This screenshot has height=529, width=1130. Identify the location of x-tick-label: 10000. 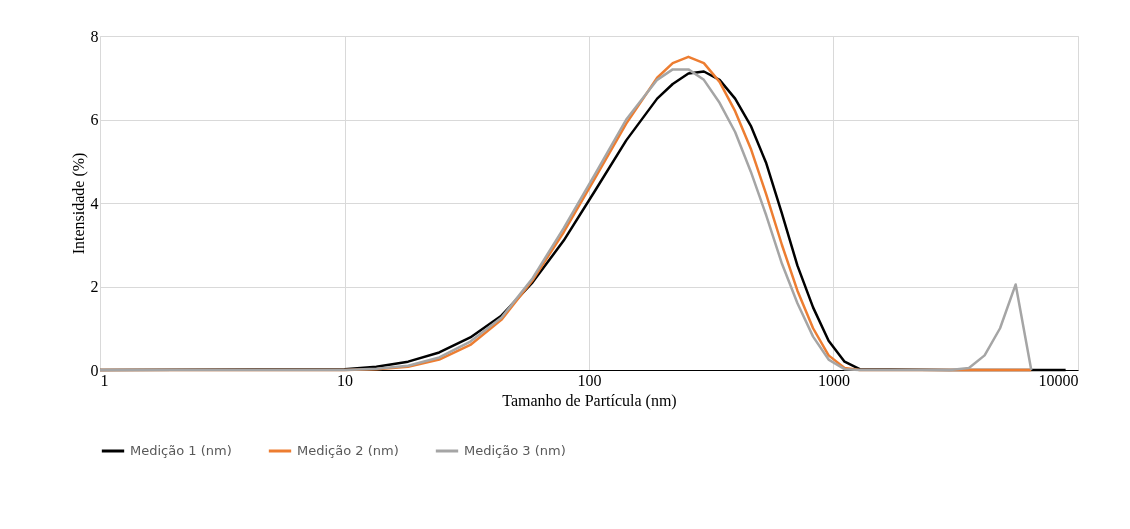
(1058, 380).